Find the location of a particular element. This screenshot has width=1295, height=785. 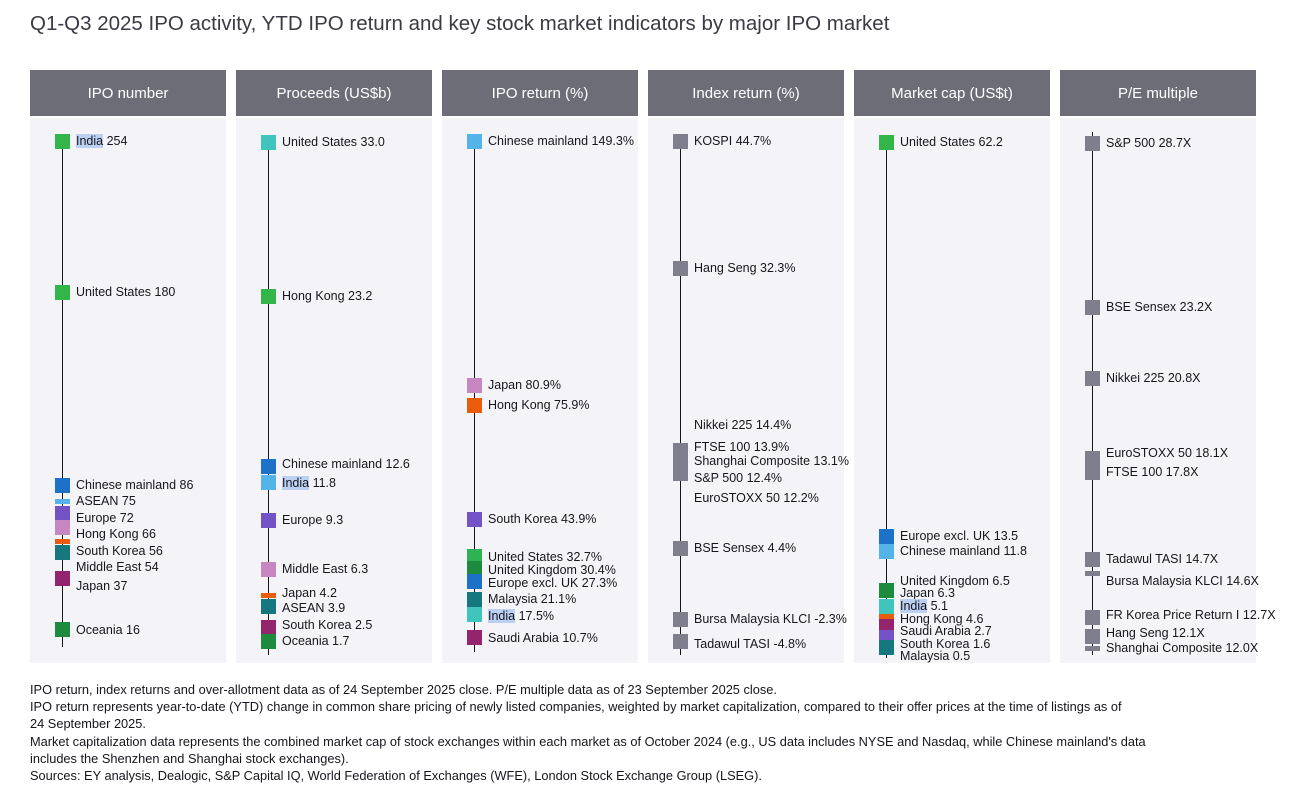

market-name: Hong Kong is located at coordinates (107, 534).